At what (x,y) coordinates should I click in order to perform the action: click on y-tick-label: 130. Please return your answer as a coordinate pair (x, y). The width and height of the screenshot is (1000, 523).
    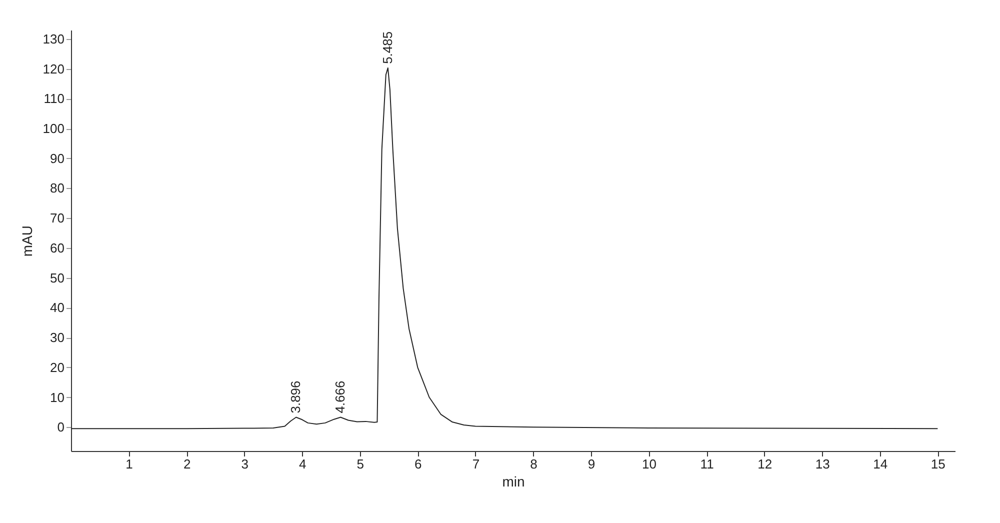
    Looking at the image, I should click on (53, 38).